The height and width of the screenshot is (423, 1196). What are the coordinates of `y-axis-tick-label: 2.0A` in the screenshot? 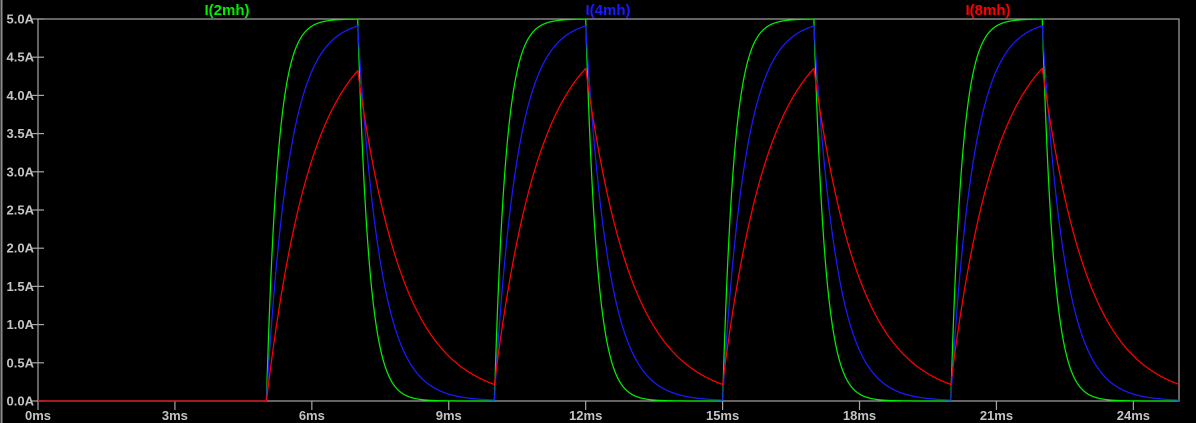 It's located at (21, 248).